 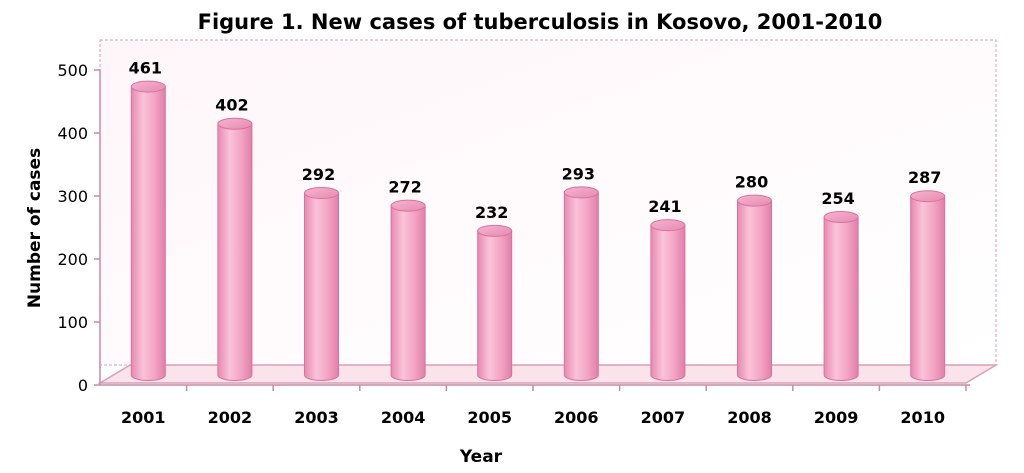 I want to click on bar-2004, so click(x=408, y=290).